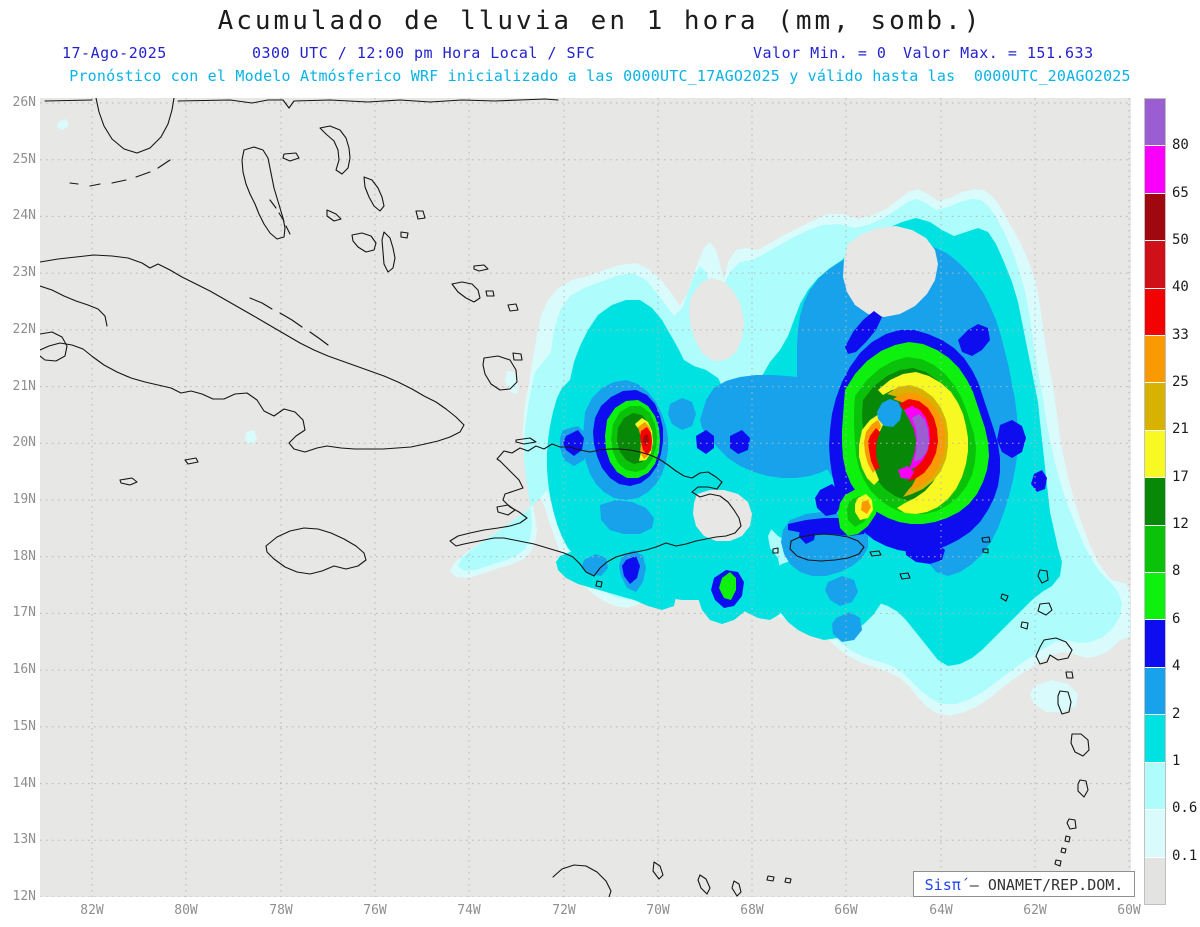 The image size is (1200, 927). What do you see at coordinates (1180, 524) in the screenshot?
I see `colorbar-tick: 12` at bounding box center [1180, 524].